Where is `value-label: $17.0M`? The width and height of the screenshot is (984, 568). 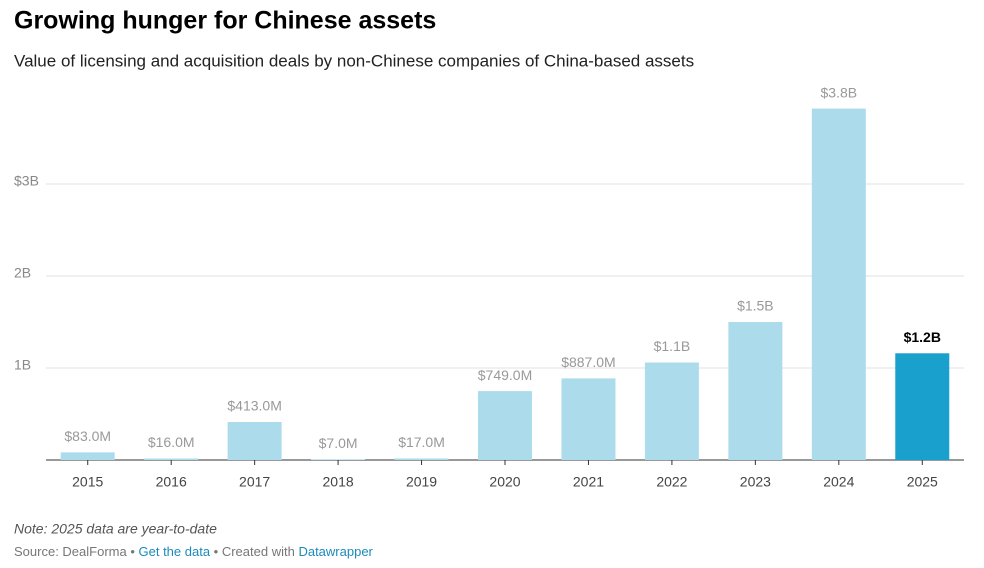
value-label: $17.0M is located at coordinates (421, 442).